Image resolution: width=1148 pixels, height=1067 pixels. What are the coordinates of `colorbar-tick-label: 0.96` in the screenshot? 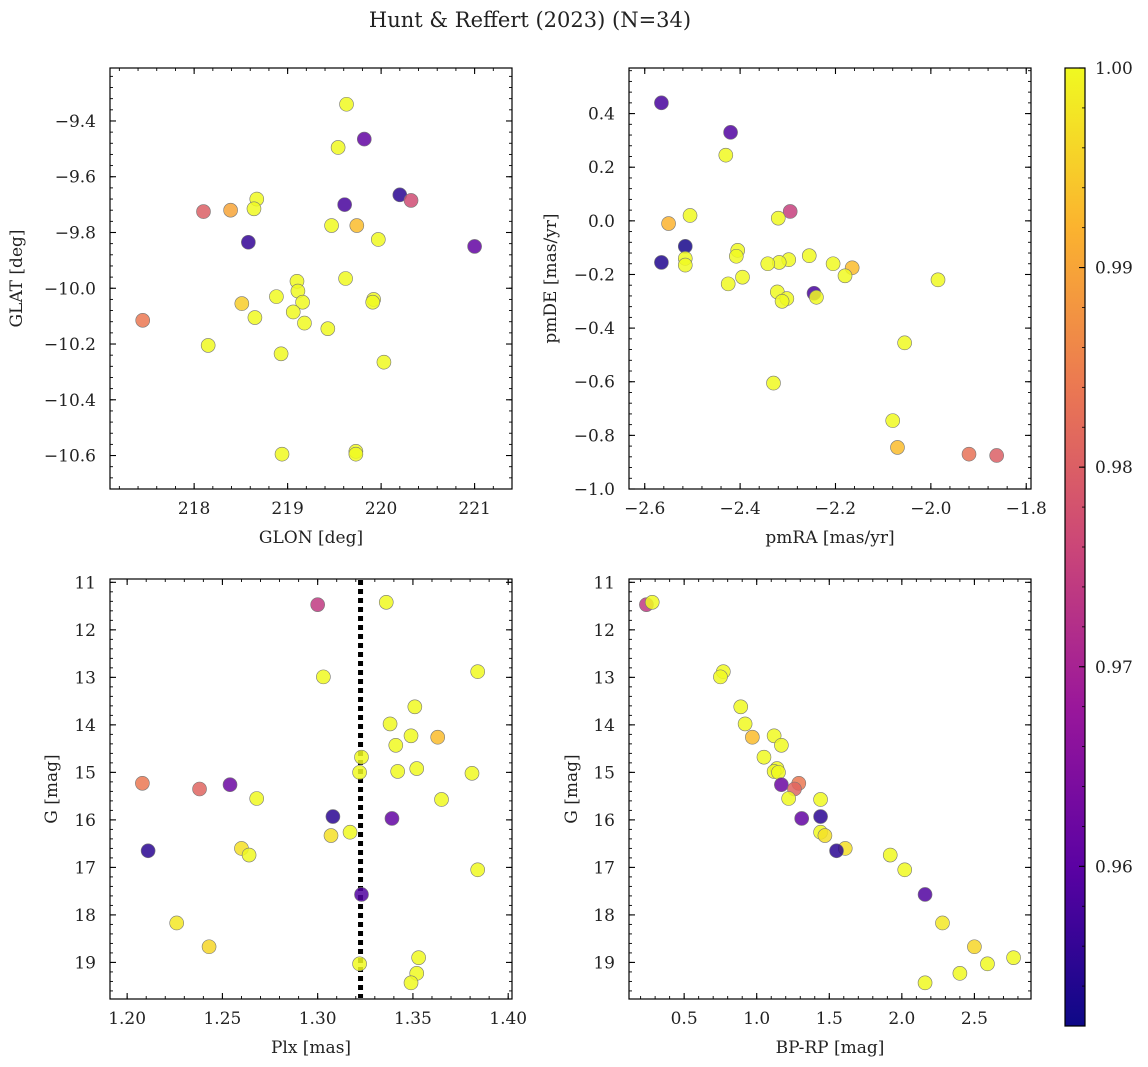 It's located at (1114, 867).